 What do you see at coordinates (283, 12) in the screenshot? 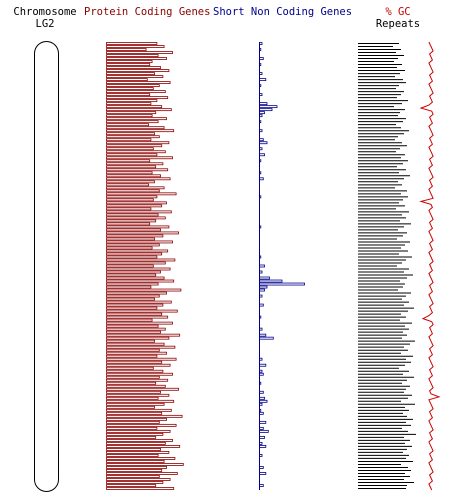
I see `short-non-coding-header: Short Non Coding Genes` at bounding box center [283, 12].